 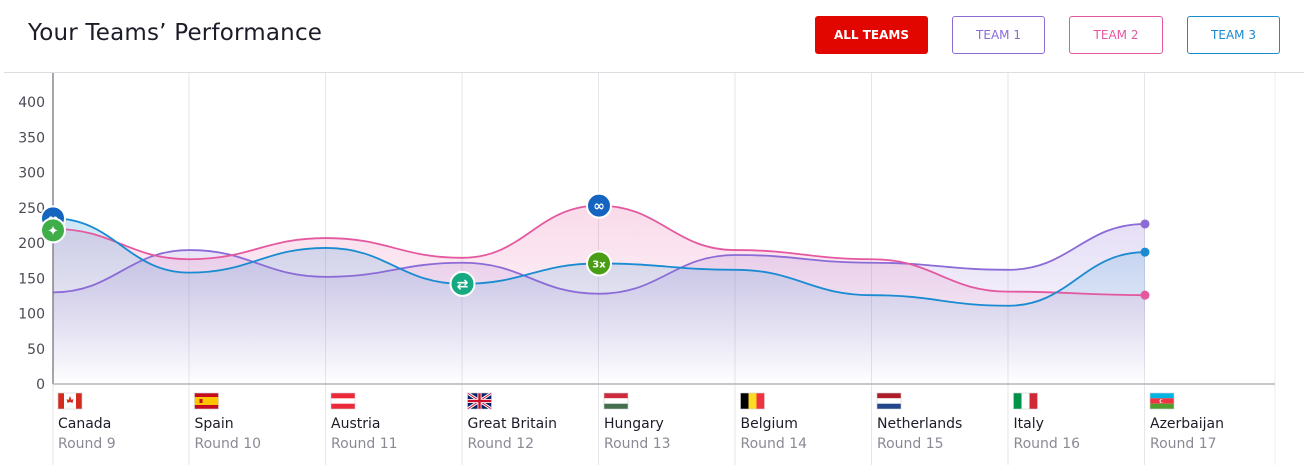 I want to click on x-category-label: Azerbaijan, so click(x=1187, y=424).